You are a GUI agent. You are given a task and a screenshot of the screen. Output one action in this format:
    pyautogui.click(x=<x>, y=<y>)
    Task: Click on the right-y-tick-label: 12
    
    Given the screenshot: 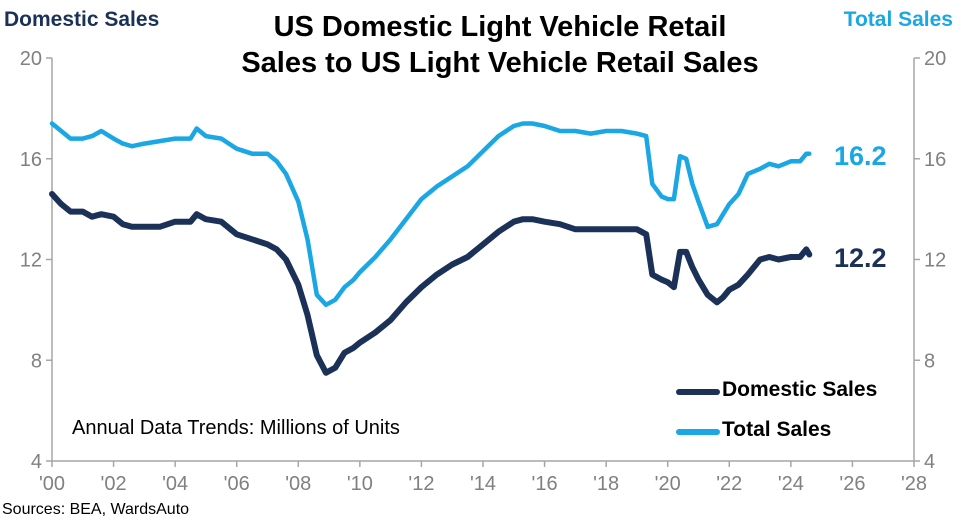 What is the action you would take?
    pyautogui.click(x=935, y=261)
    